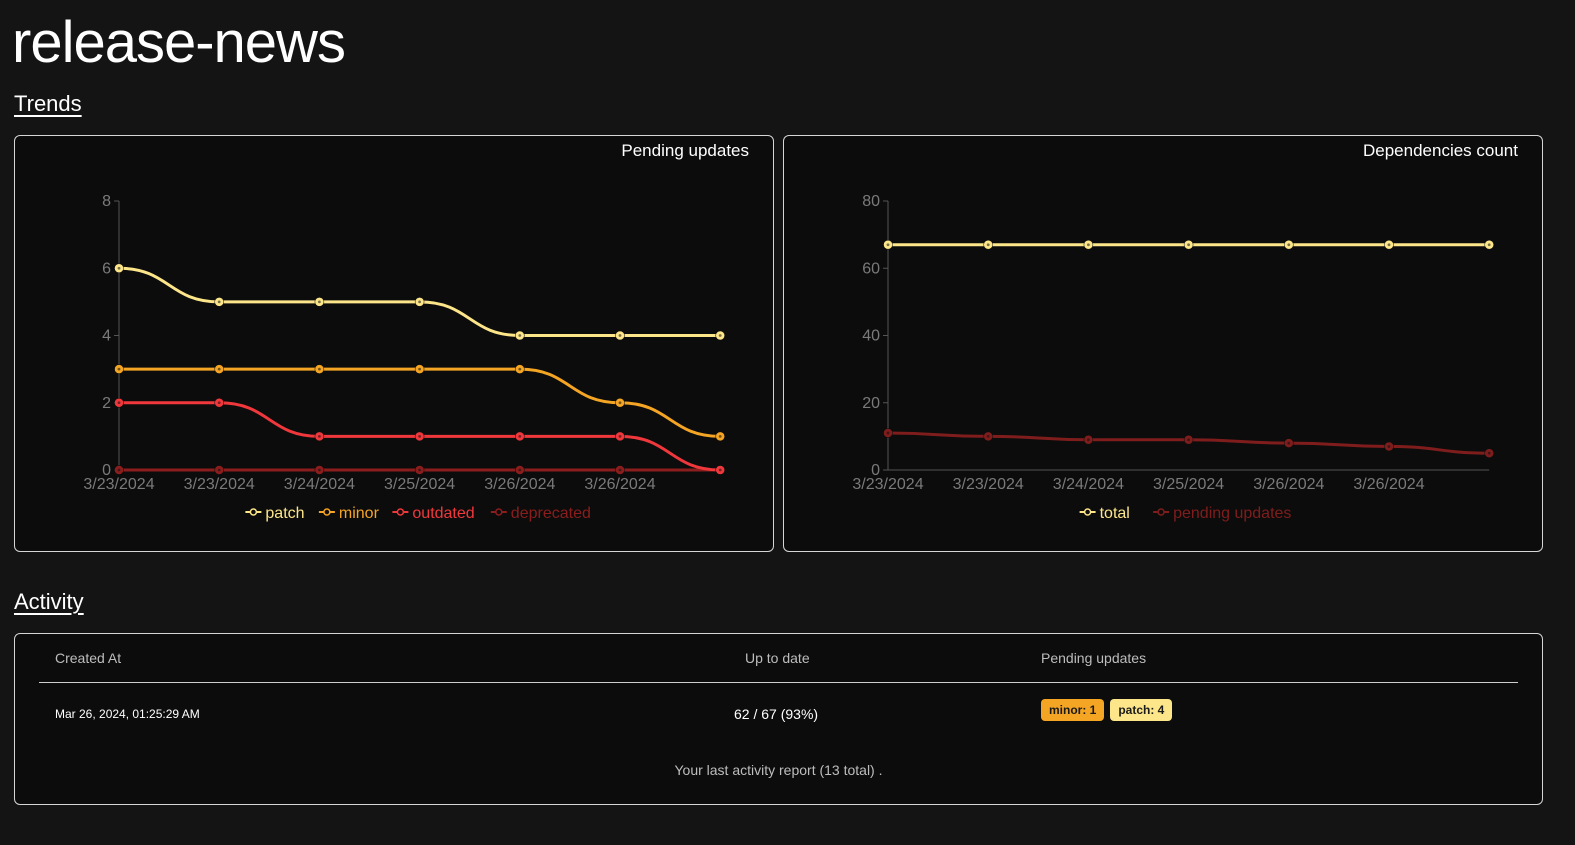 This screenshot has height=845, width=1575. What do you see at coordinates (106, 268) in the screenshot?
I see `y-tick-label: 6` at bounding box center [106, 268].